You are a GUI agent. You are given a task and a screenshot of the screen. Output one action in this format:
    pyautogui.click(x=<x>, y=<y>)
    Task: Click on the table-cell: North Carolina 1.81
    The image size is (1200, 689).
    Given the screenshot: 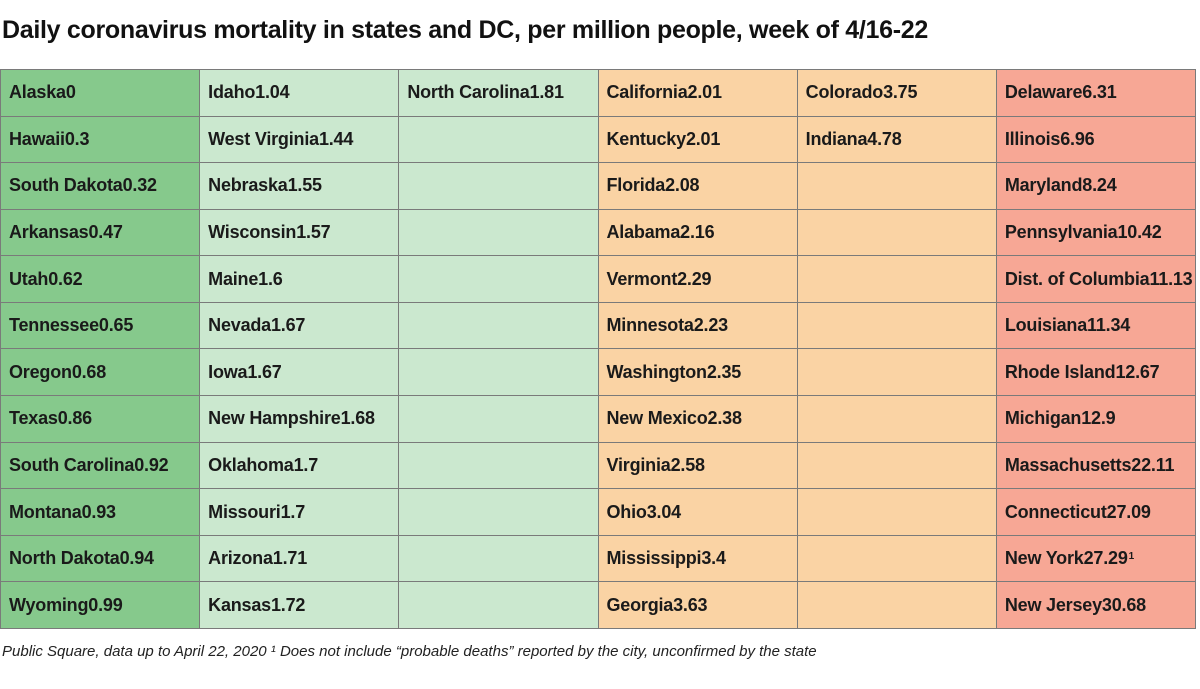 What is the action you would take?
    pyautogui.click(x=499, y=93)
    